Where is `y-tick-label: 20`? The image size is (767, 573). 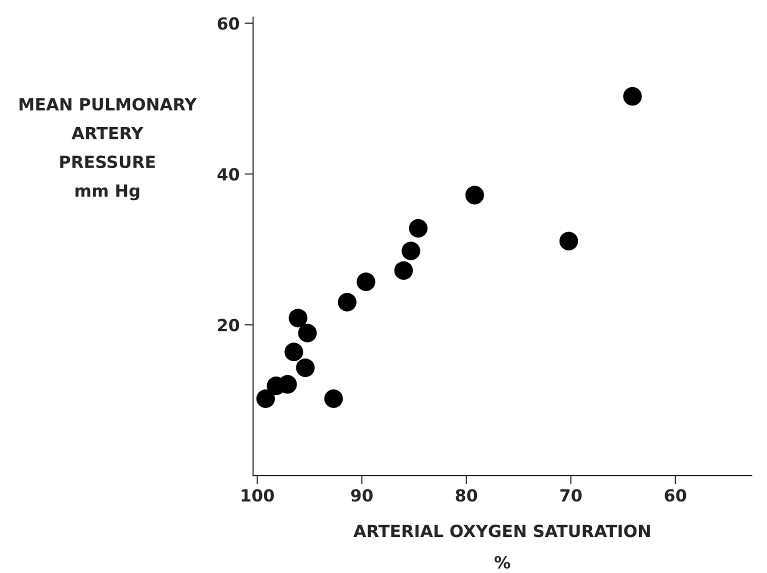
y-tick-label: 20 is located at coordinates (229, 325).